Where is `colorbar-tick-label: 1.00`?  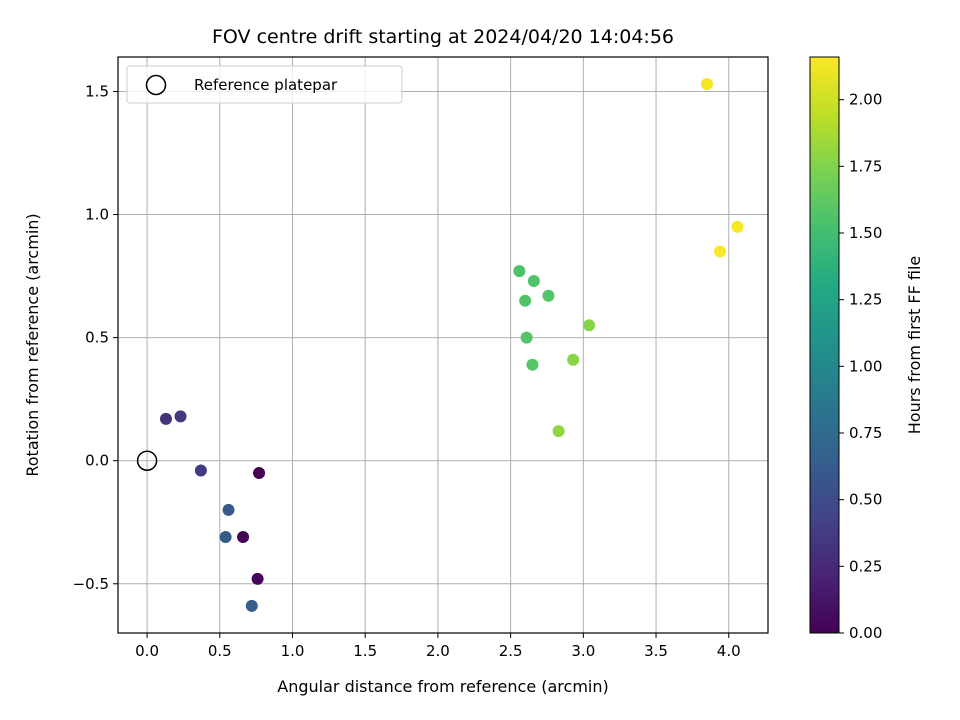 colorbar-tick-label: 1.00 is located at coordinates (865, 366).